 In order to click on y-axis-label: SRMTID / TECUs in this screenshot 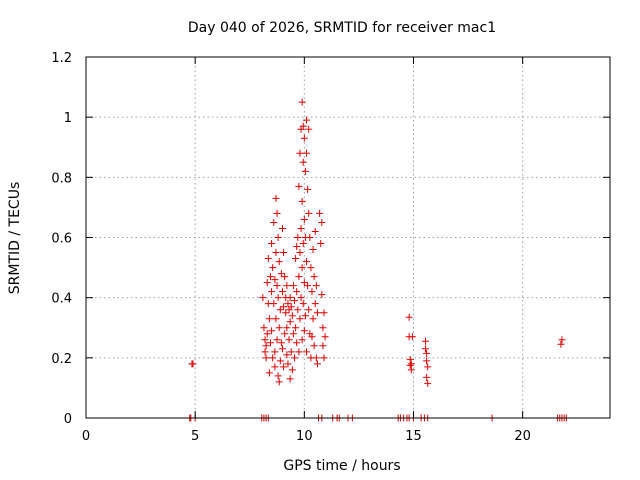, I will do `click(15, 238)`.